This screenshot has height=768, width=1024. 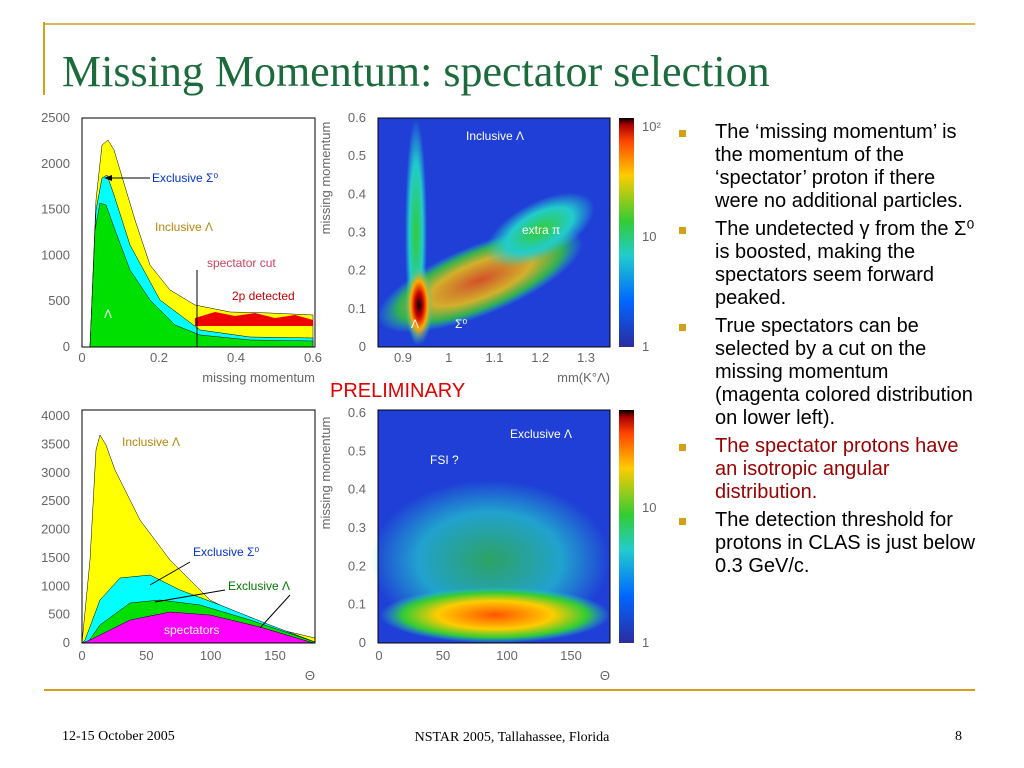 I want to click on annotation: spectators, so click(x=191, y=630).